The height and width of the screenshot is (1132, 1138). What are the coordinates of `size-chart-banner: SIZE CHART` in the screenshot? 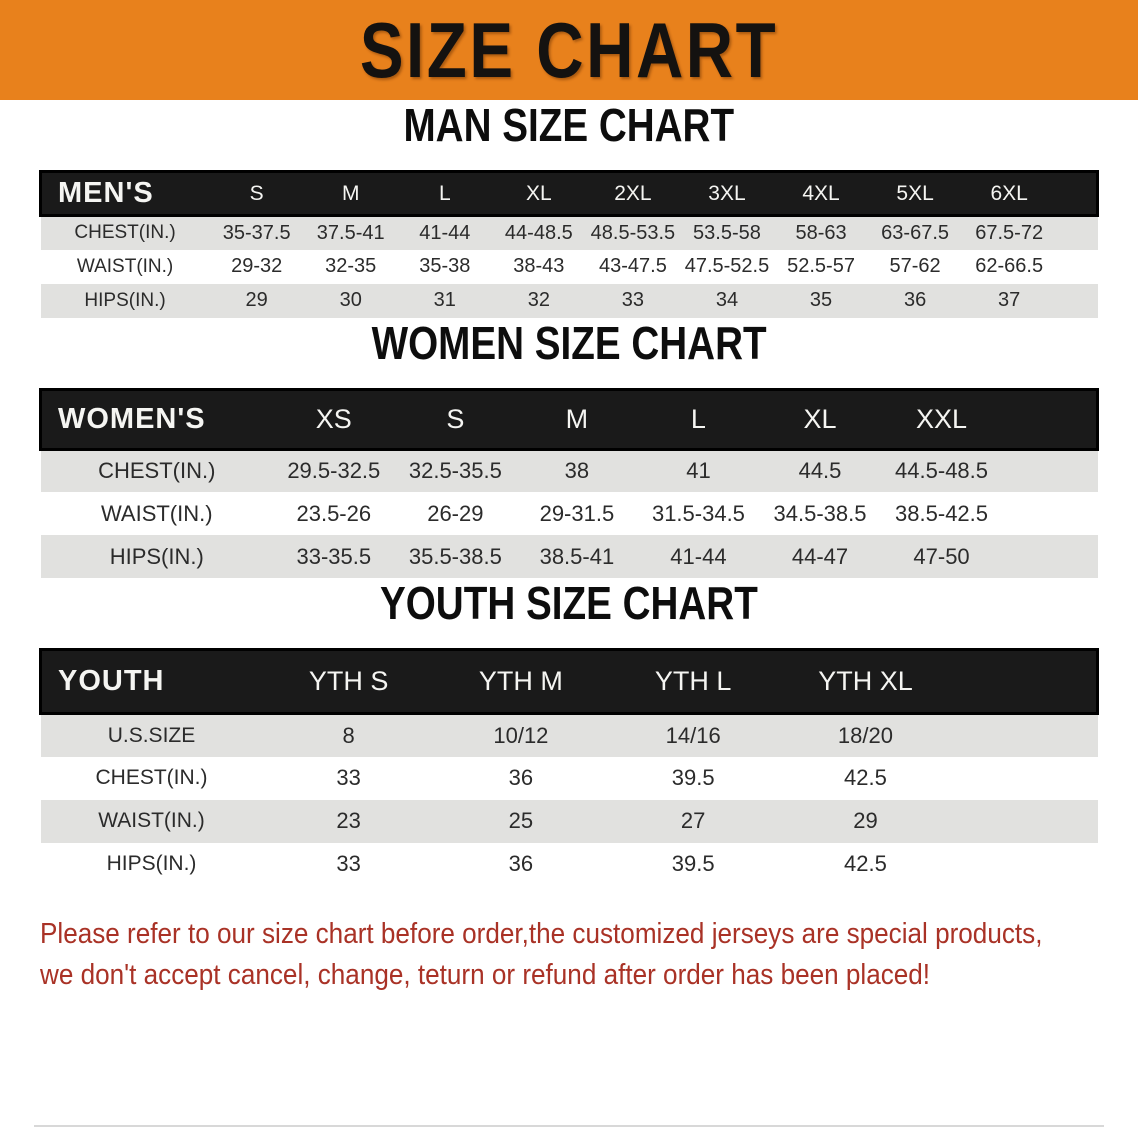 It's located at (569, 50).